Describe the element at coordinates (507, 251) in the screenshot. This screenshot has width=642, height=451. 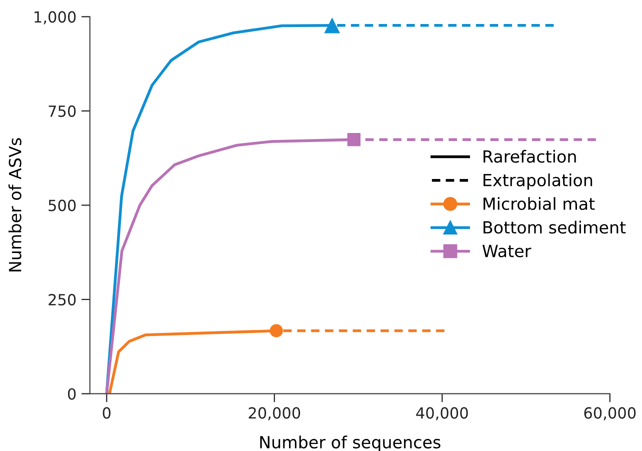
I see `legend-label: Water` at that location.